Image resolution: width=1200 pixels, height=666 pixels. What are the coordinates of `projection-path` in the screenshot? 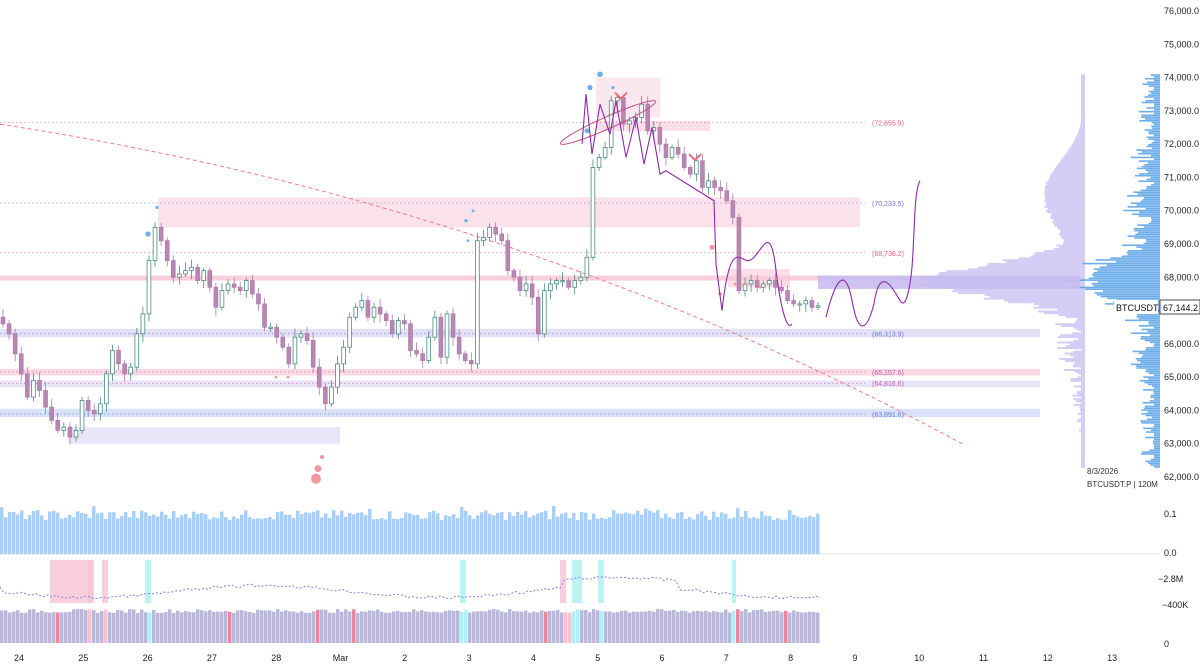 It's located at (751, 210).